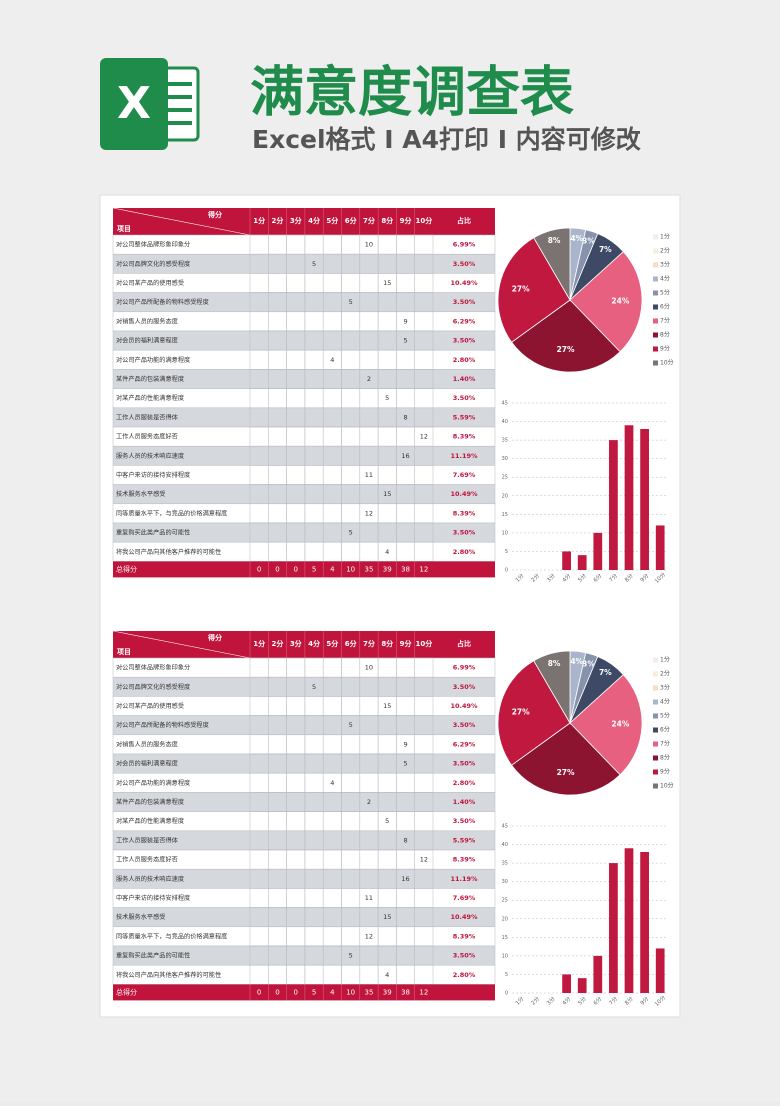  I want to click on row-pct: 1.40%, so click(464, 802).